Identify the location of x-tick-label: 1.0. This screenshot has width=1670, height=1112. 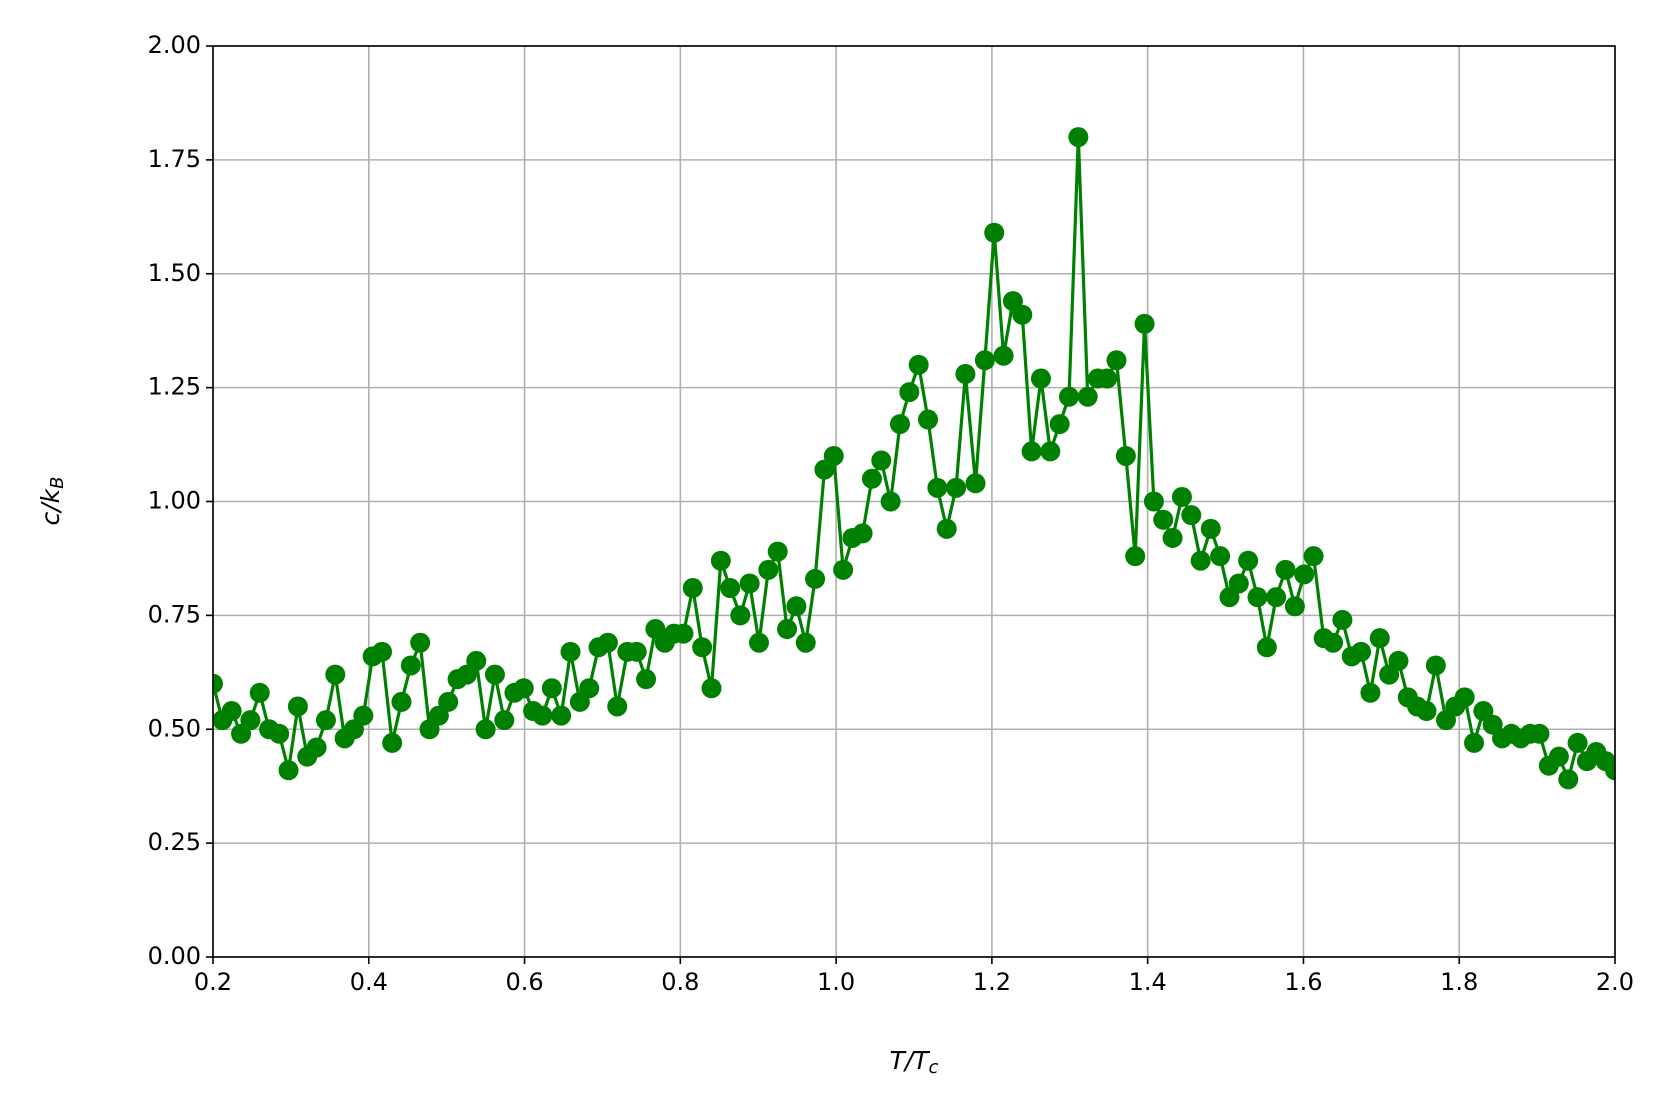
(836, 982).